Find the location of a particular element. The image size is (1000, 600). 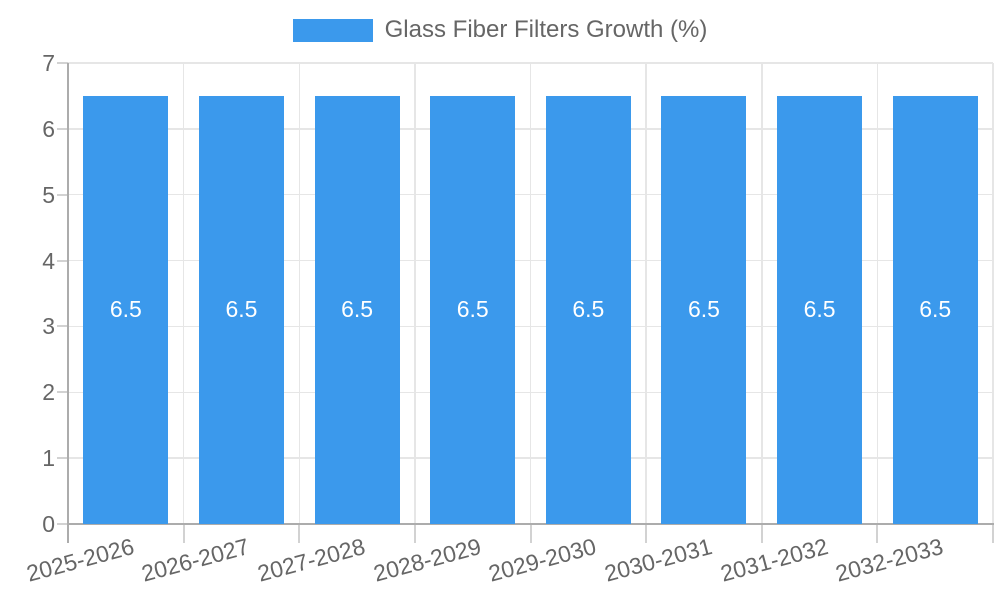

legend-label: Glass Fiber Filters Growth (%) is located at coordinates (546, 29).